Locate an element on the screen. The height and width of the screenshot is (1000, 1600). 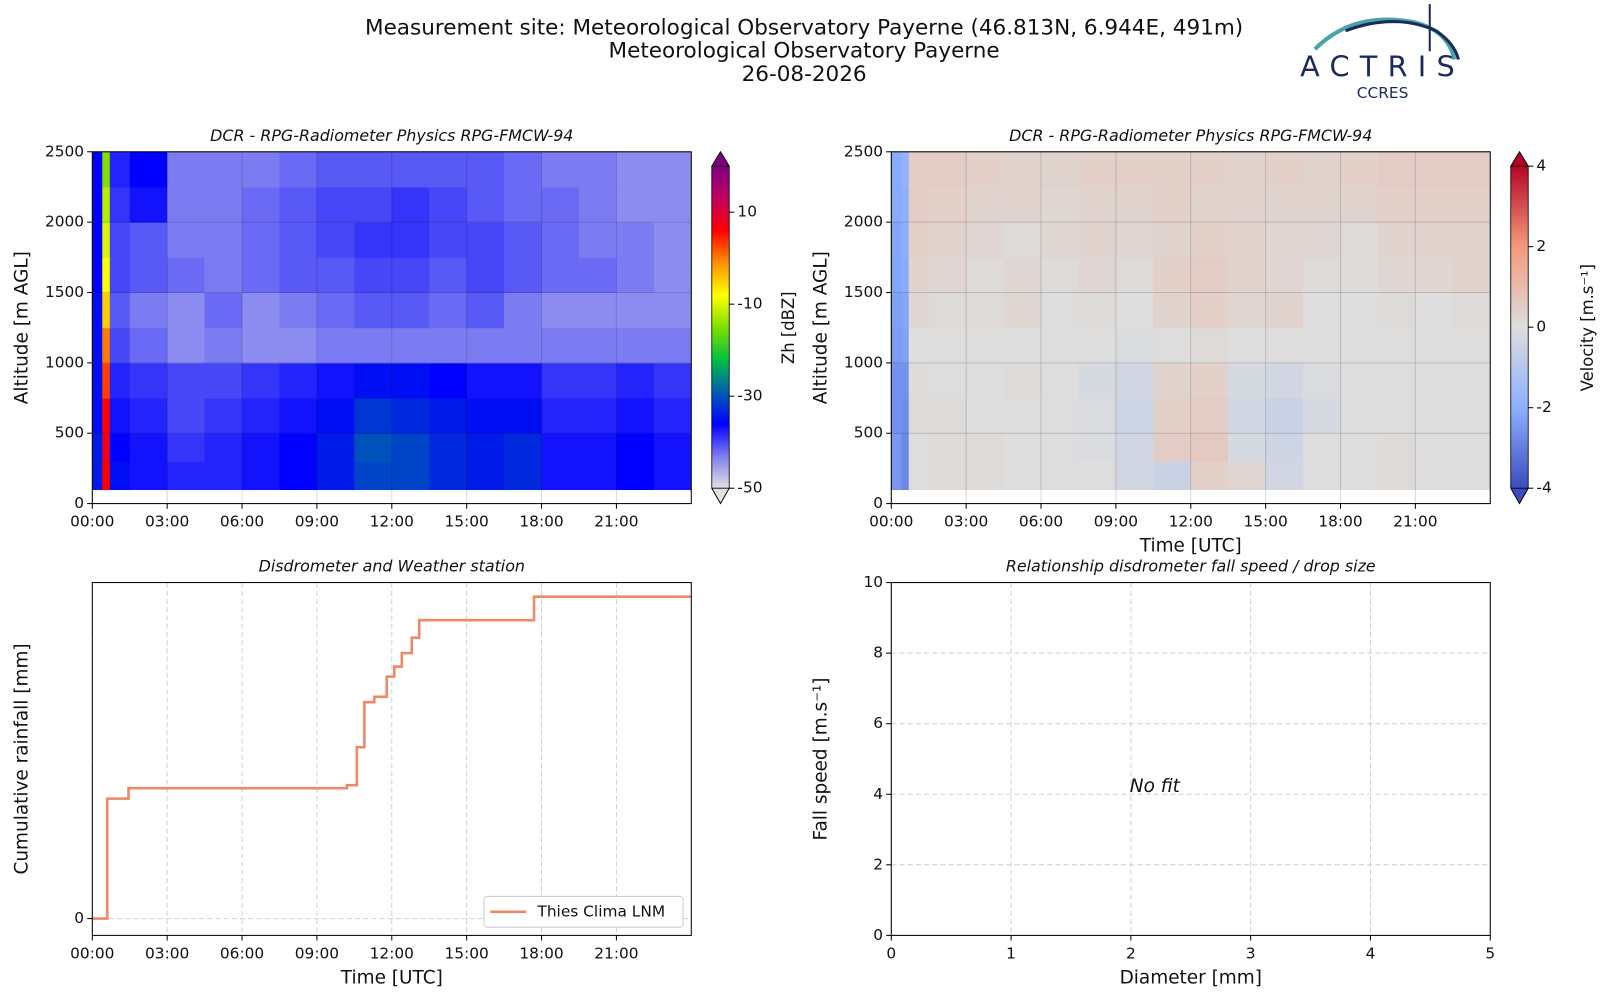
x-tick-label: 15:00 is located at coordinates (1265, 522).